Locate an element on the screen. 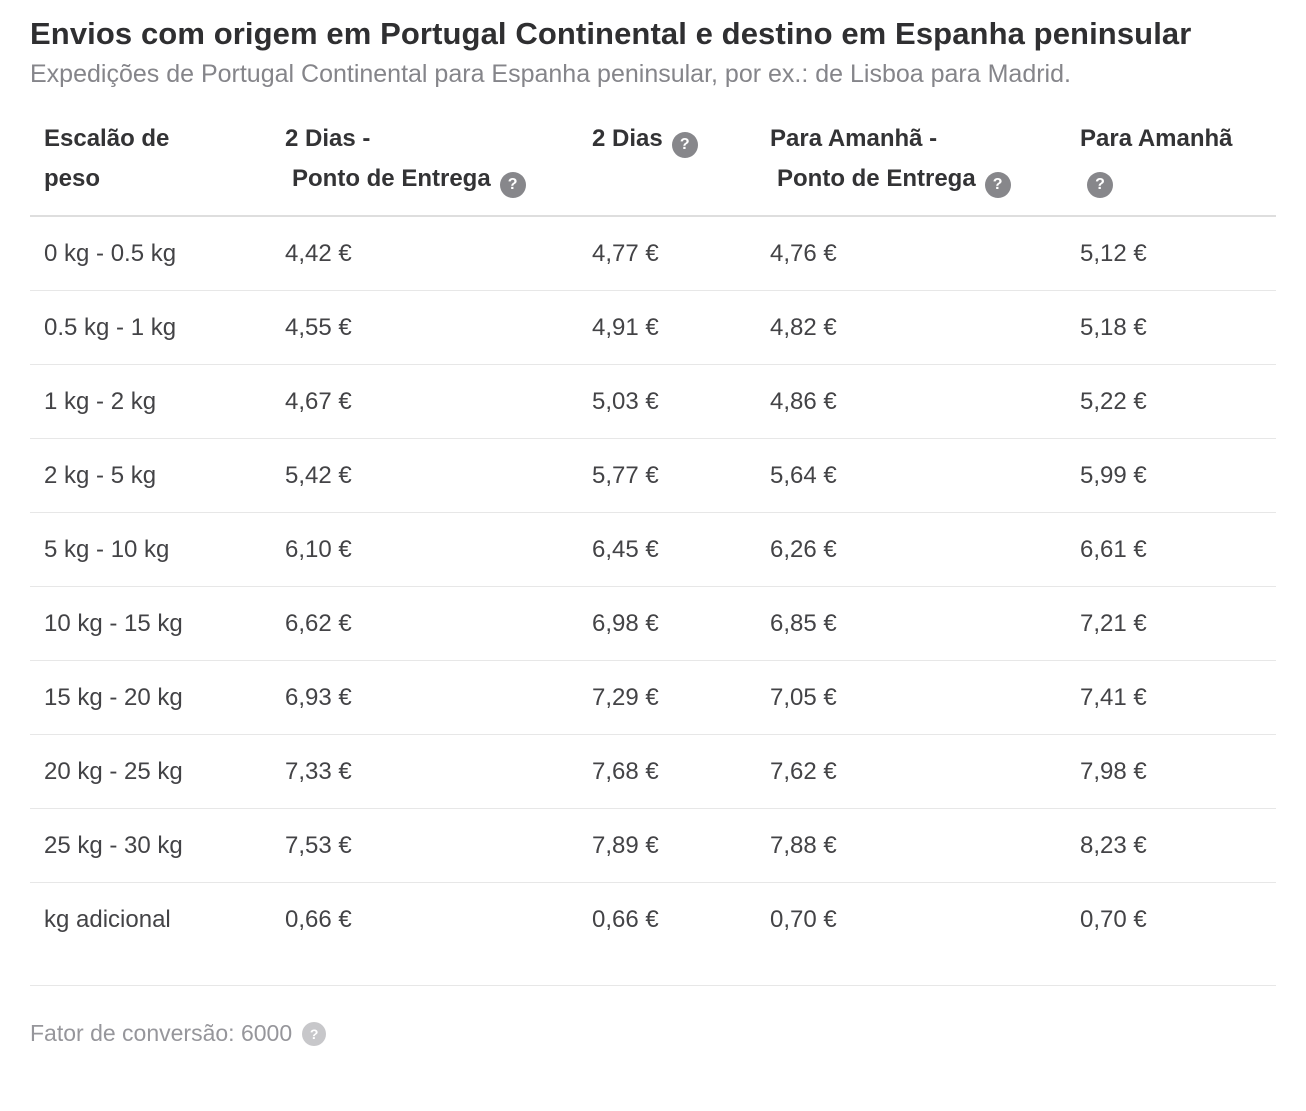 This screenshot has width=1306, height=1111. weight-label: kg adicional is located at coordinates (107, 919).